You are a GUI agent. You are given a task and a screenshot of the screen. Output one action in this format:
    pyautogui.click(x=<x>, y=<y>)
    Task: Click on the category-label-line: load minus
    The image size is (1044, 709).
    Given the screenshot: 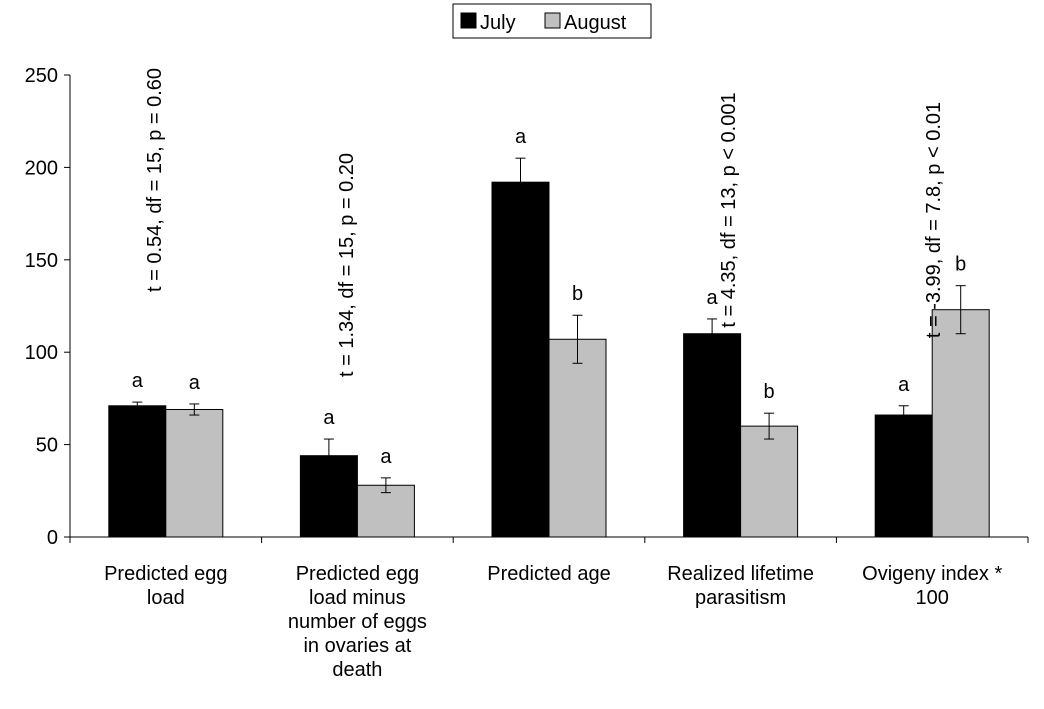 What is the action you would take?
    pyautogui.click(x=357, y=598)
    